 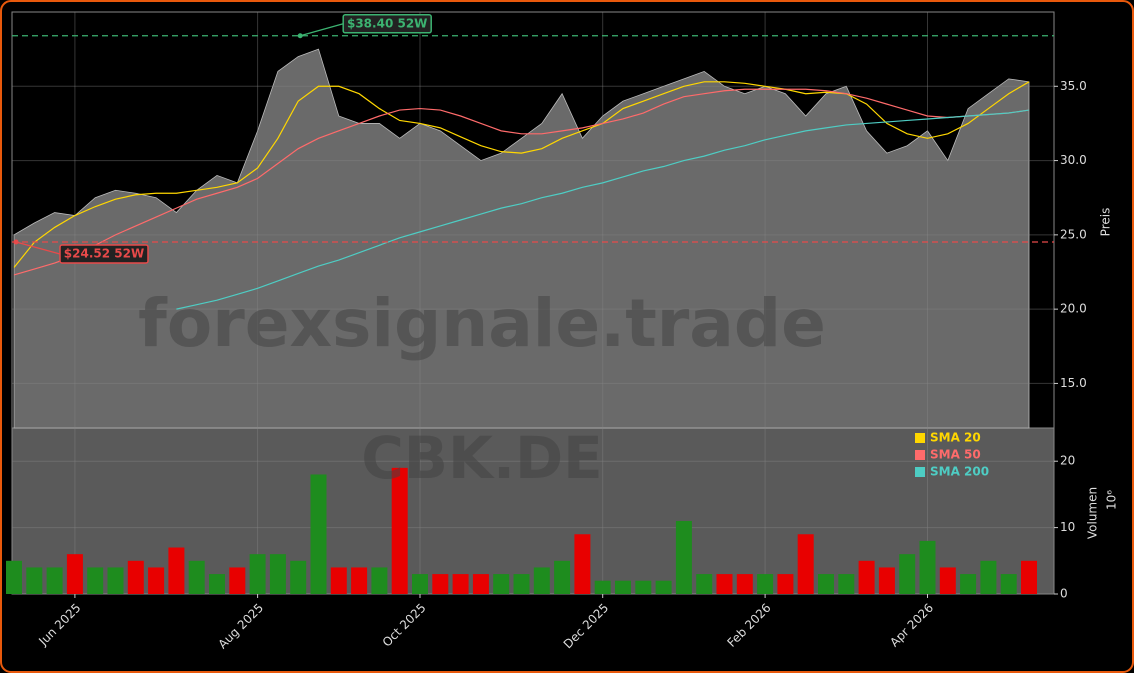 What do you see at coordinates (1073, 234) in the screenshot?
I see `y-tick-label: 25.0` at bounding box center [1073, 234].